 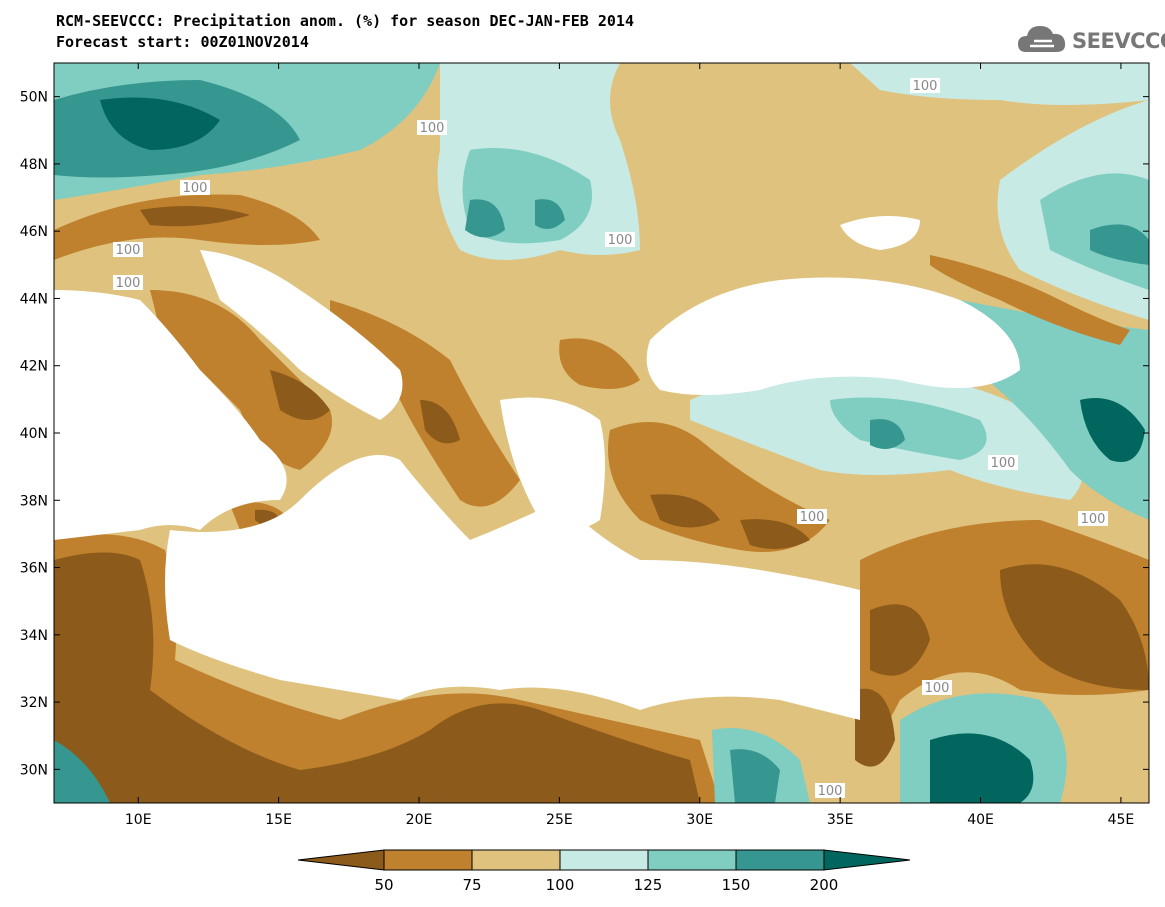 What do you see at coordinates (419, 820) in the screenshot?
I see `lon-tick-label: 20E` at bounding box center [419, 820].